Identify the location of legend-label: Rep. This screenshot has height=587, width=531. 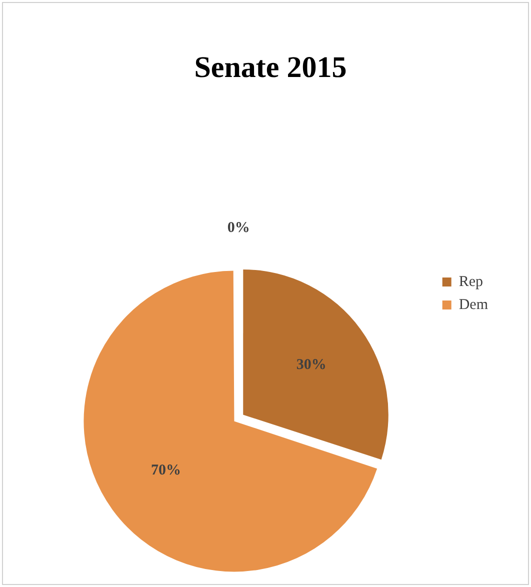
(471, 282).